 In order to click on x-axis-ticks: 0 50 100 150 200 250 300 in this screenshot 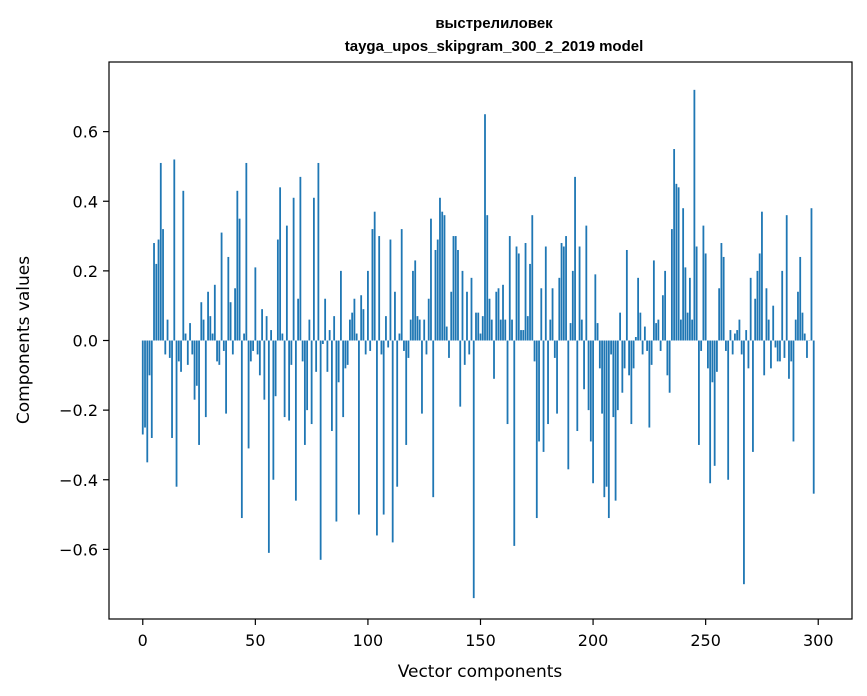, I will do `click(486, 634)`.